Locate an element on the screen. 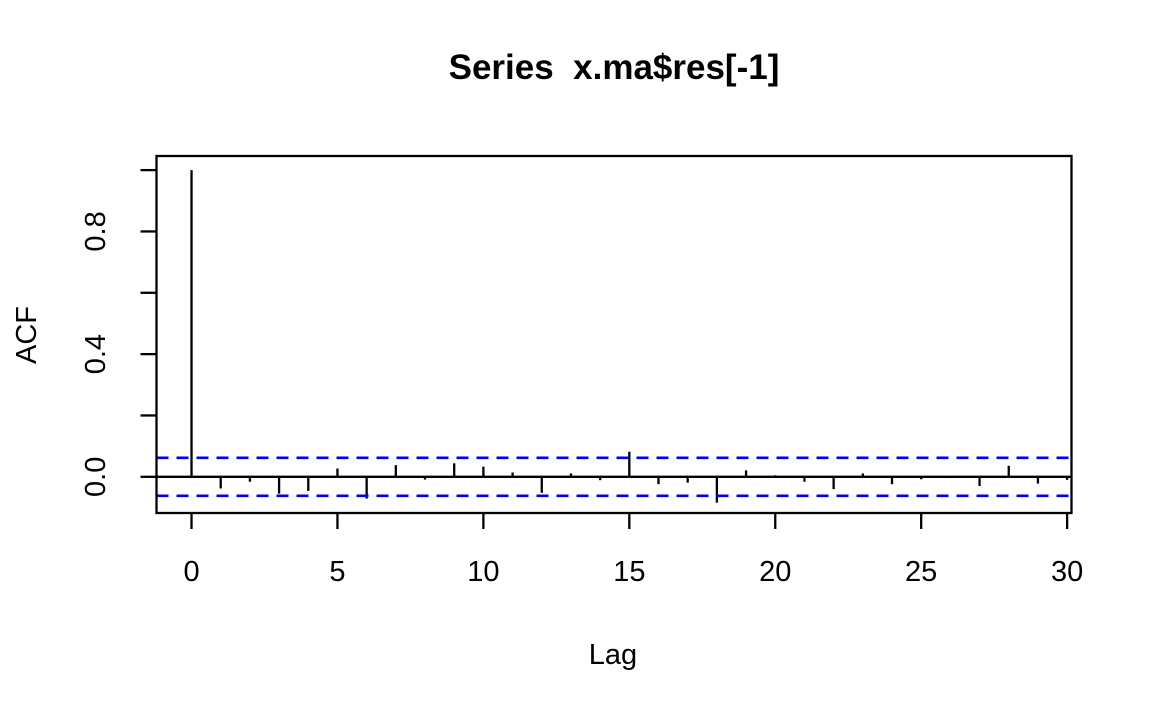 This screenshot has width=1152, height=711. x-tick-label: 30 is located at coordinates (1067, 572).